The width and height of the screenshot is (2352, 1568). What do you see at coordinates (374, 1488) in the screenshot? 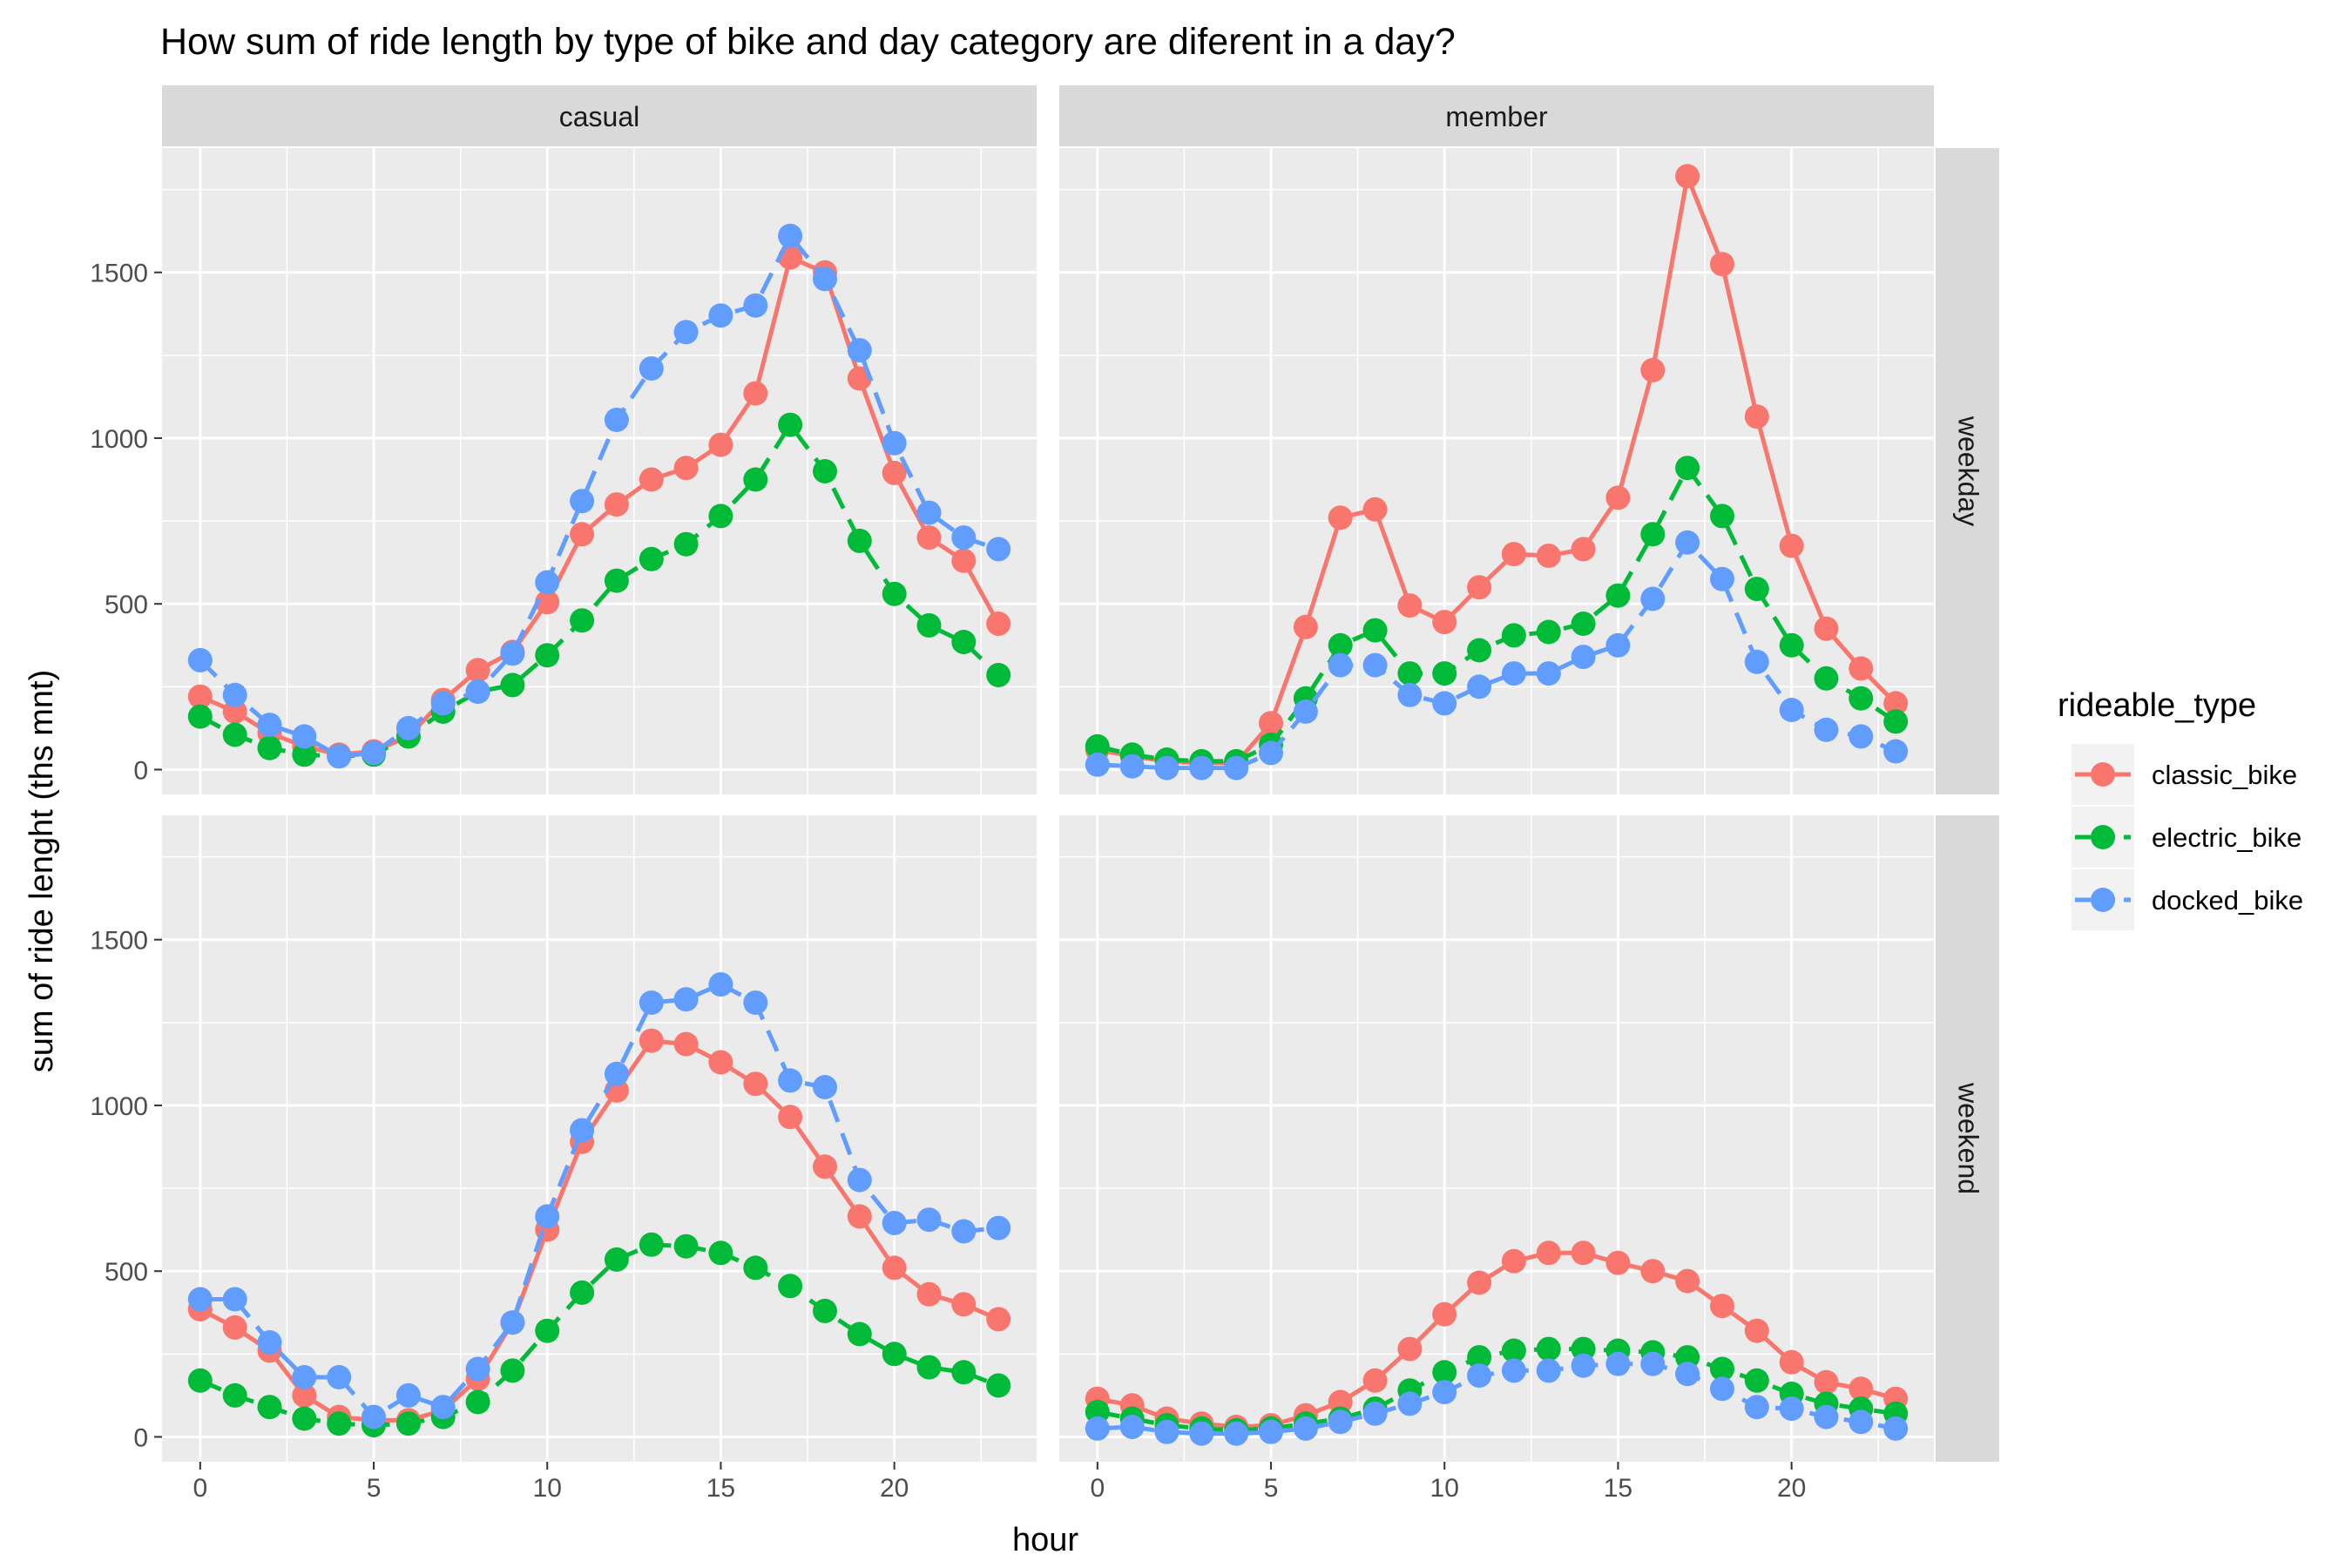
I see `x-tick-label: 5` at bounding box center [374, 1488].